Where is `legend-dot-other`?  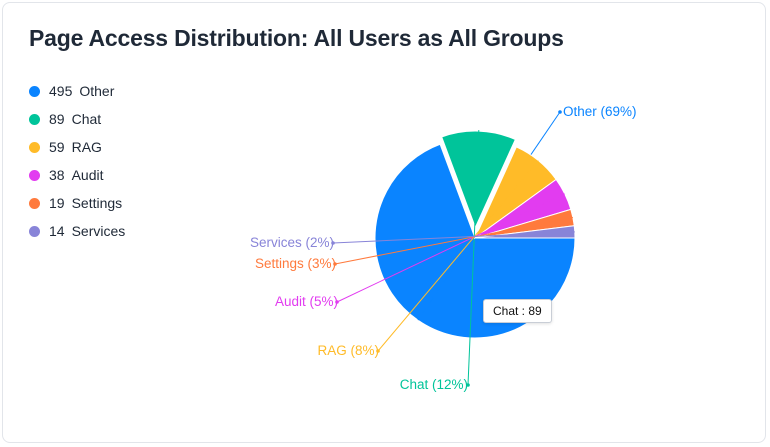
legend-dot-other is located at coordinates (34, 91).